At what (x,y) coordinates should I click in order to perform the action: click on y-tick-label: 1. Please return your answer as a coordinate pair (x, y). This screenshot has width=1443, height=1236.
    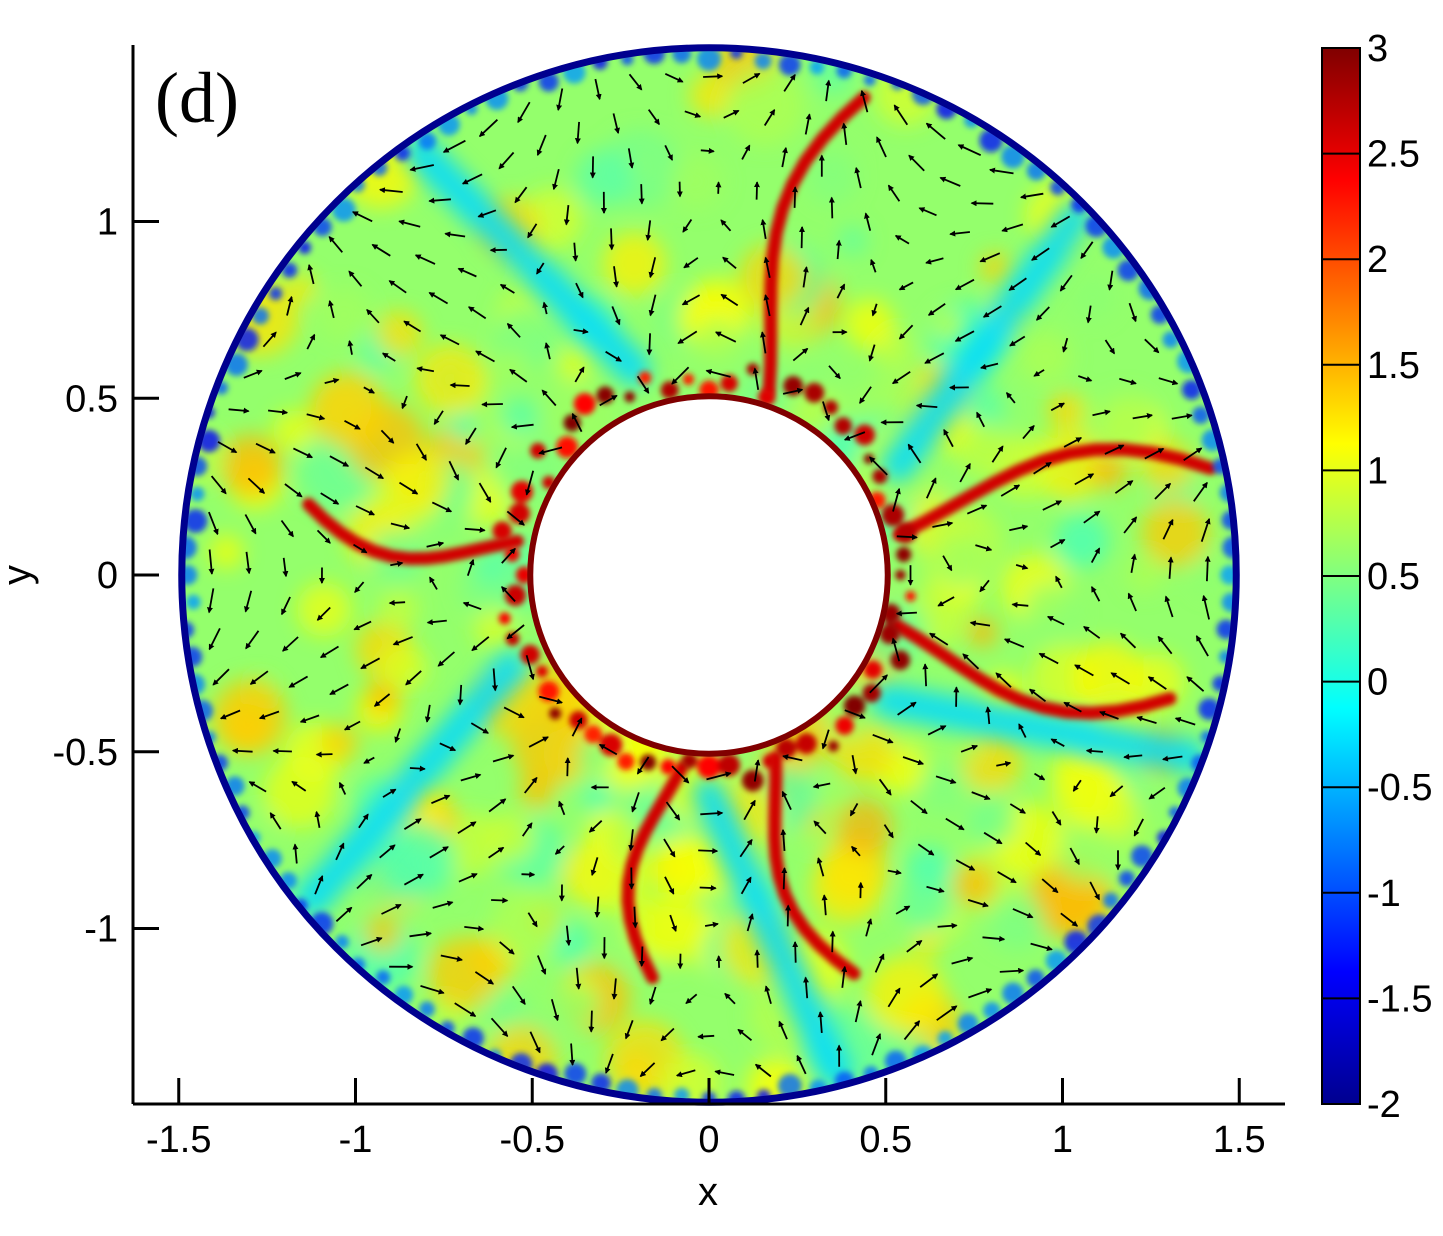
    Looking at the image, I should click on (107, 223).